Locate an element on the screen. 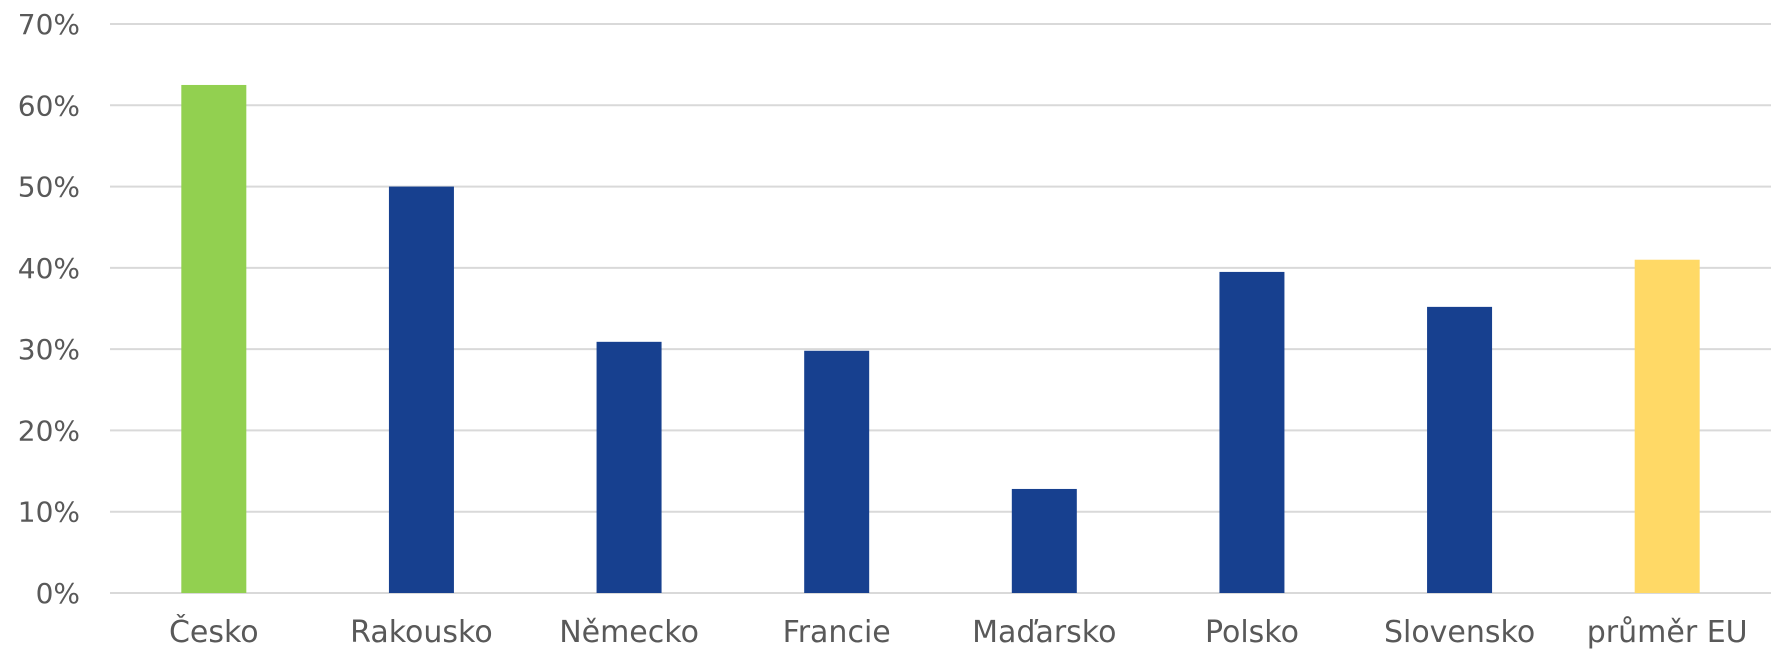 This screenshot has width=1771, height=651. y-tick-label: 0% is located at coordinates (58, 593).